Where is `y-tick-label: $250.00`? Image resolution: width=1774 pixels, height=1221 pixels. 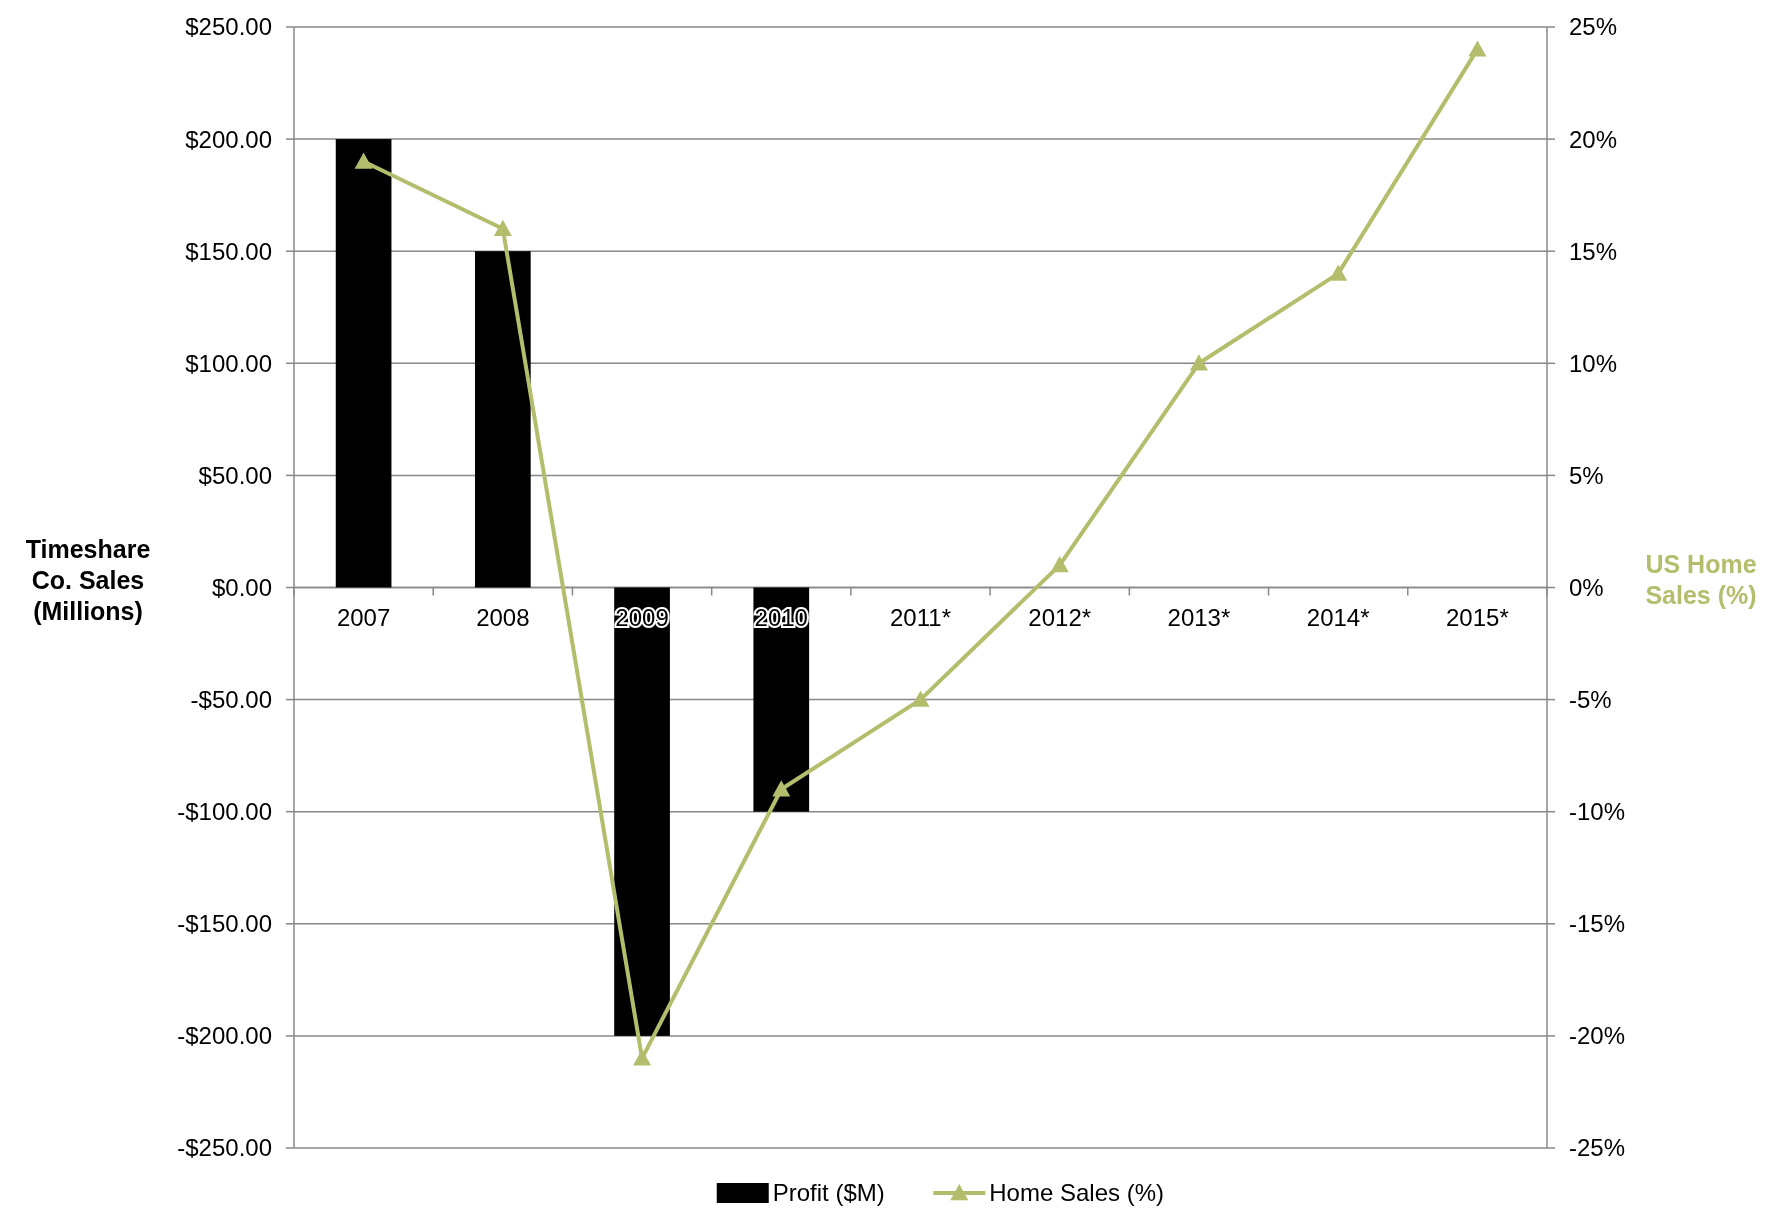 y-tick-label: $250.00 is located at coordinates (228, 27).